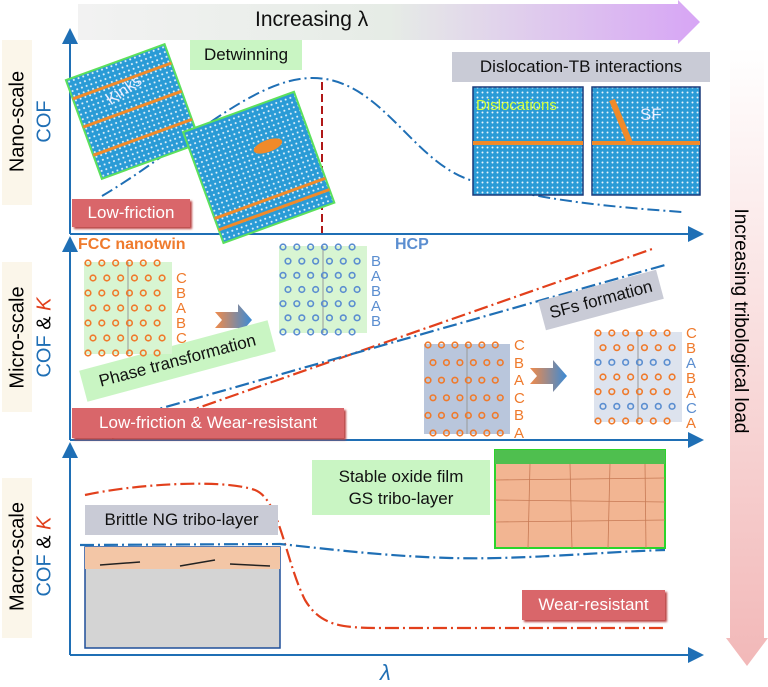 The image size is (768, 687). Describe the element at coordinates (580, 499) in the screenshot. I see `gs-tribo-layer-image` at that location.